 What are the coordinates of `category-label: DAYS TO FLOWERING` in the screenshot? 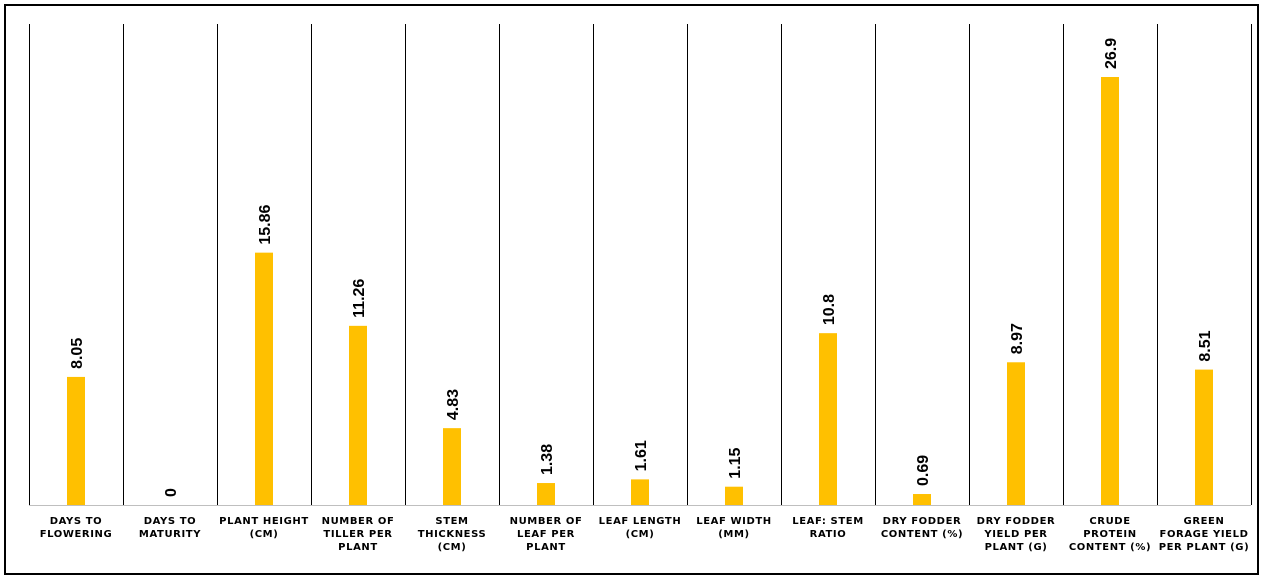 It's located at (76, 528).